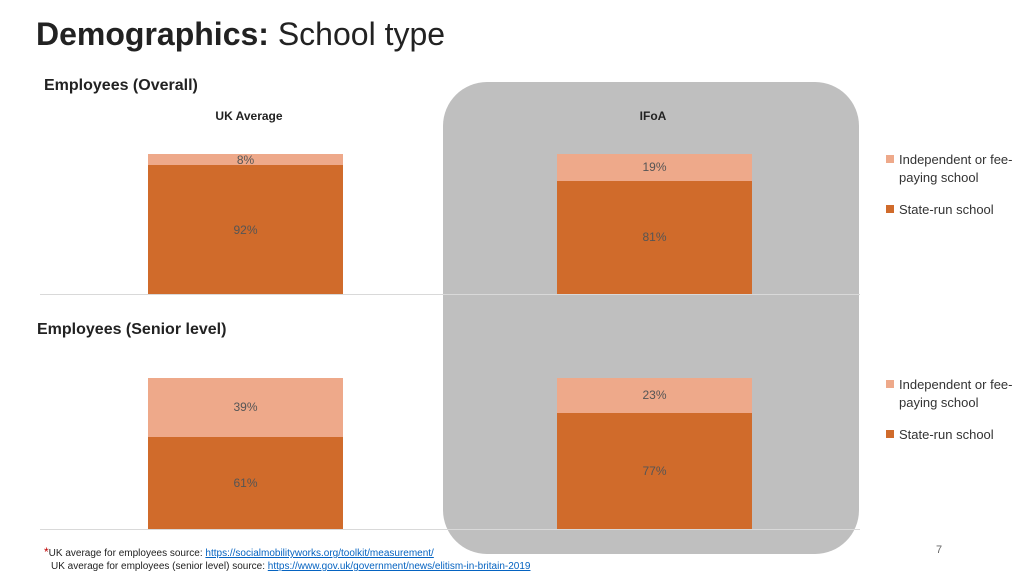  I want to click on data-label-ifoa-state-run: 77%, so click(654, 470).